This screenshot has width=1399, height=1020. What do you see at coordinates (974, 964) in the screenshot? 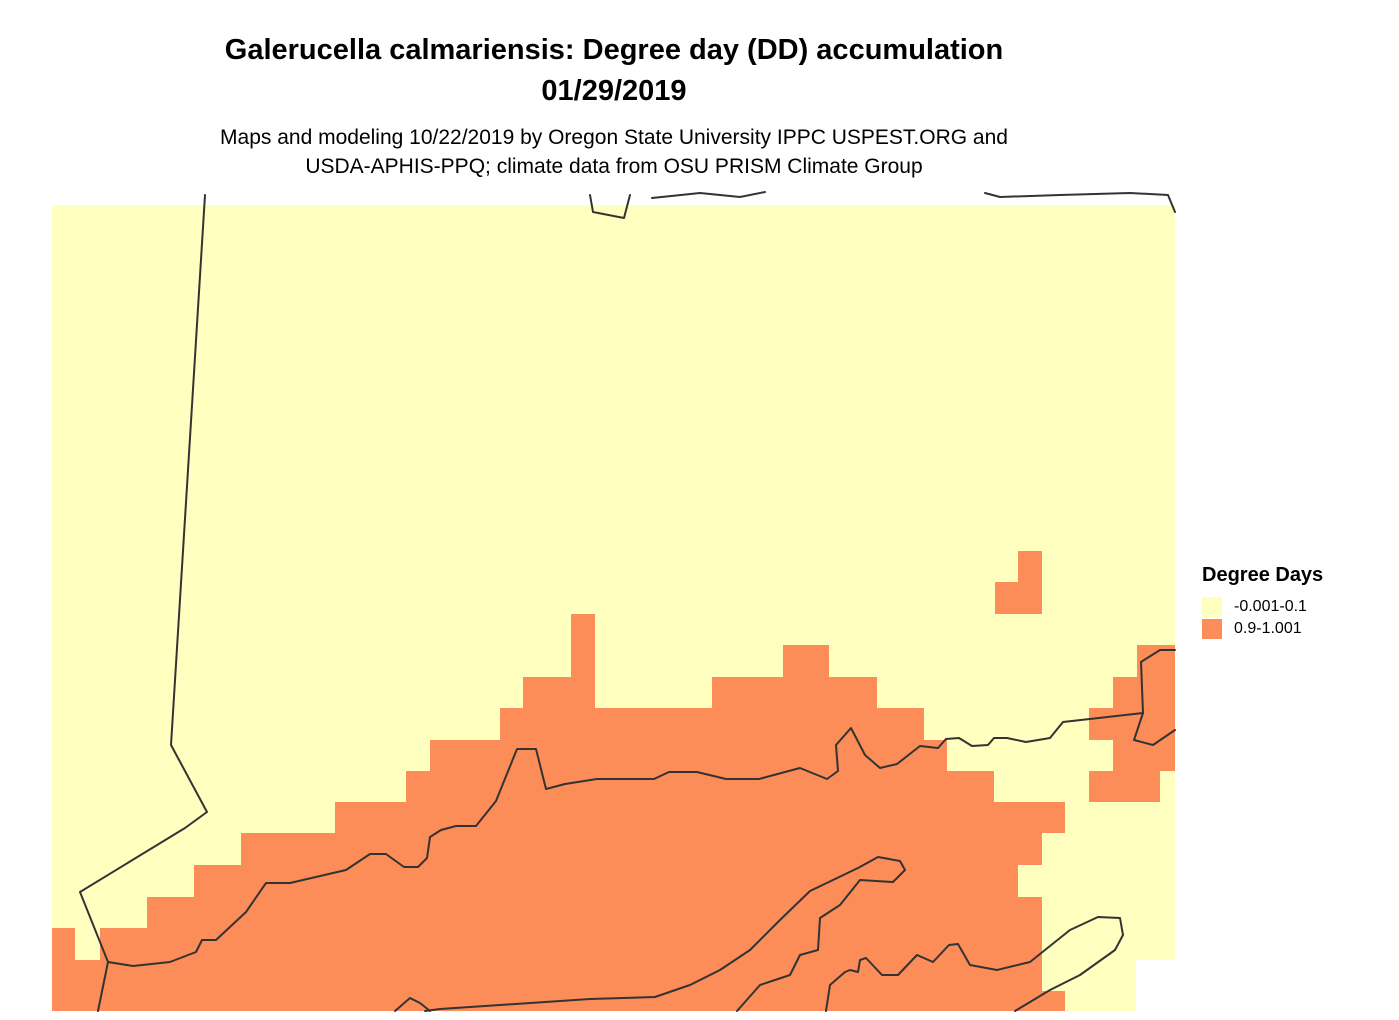
I see `coast-boundary` at bounding box center [974, 964].